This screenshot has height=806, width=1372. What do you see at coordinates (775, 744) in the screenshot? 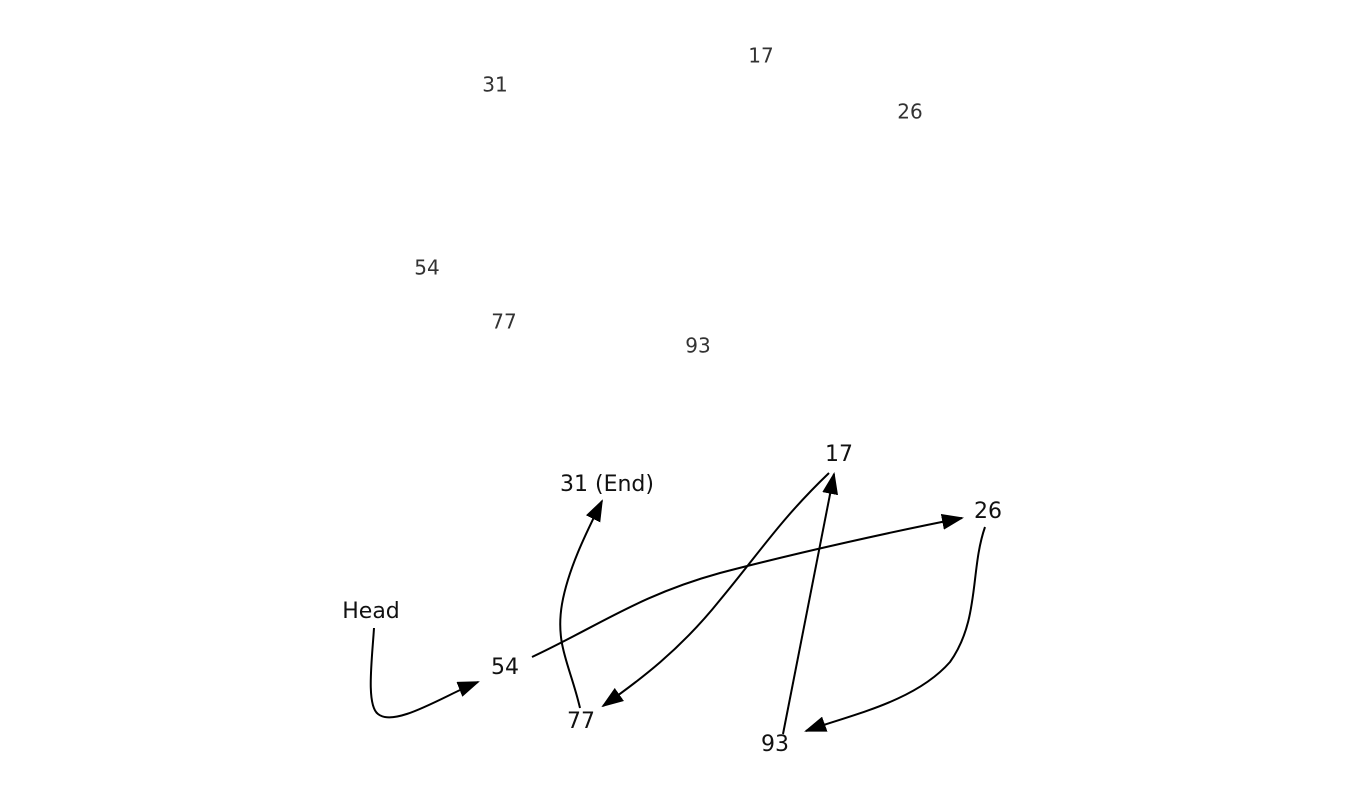
I see `node-93: 93` at bounding box center [775, 744].